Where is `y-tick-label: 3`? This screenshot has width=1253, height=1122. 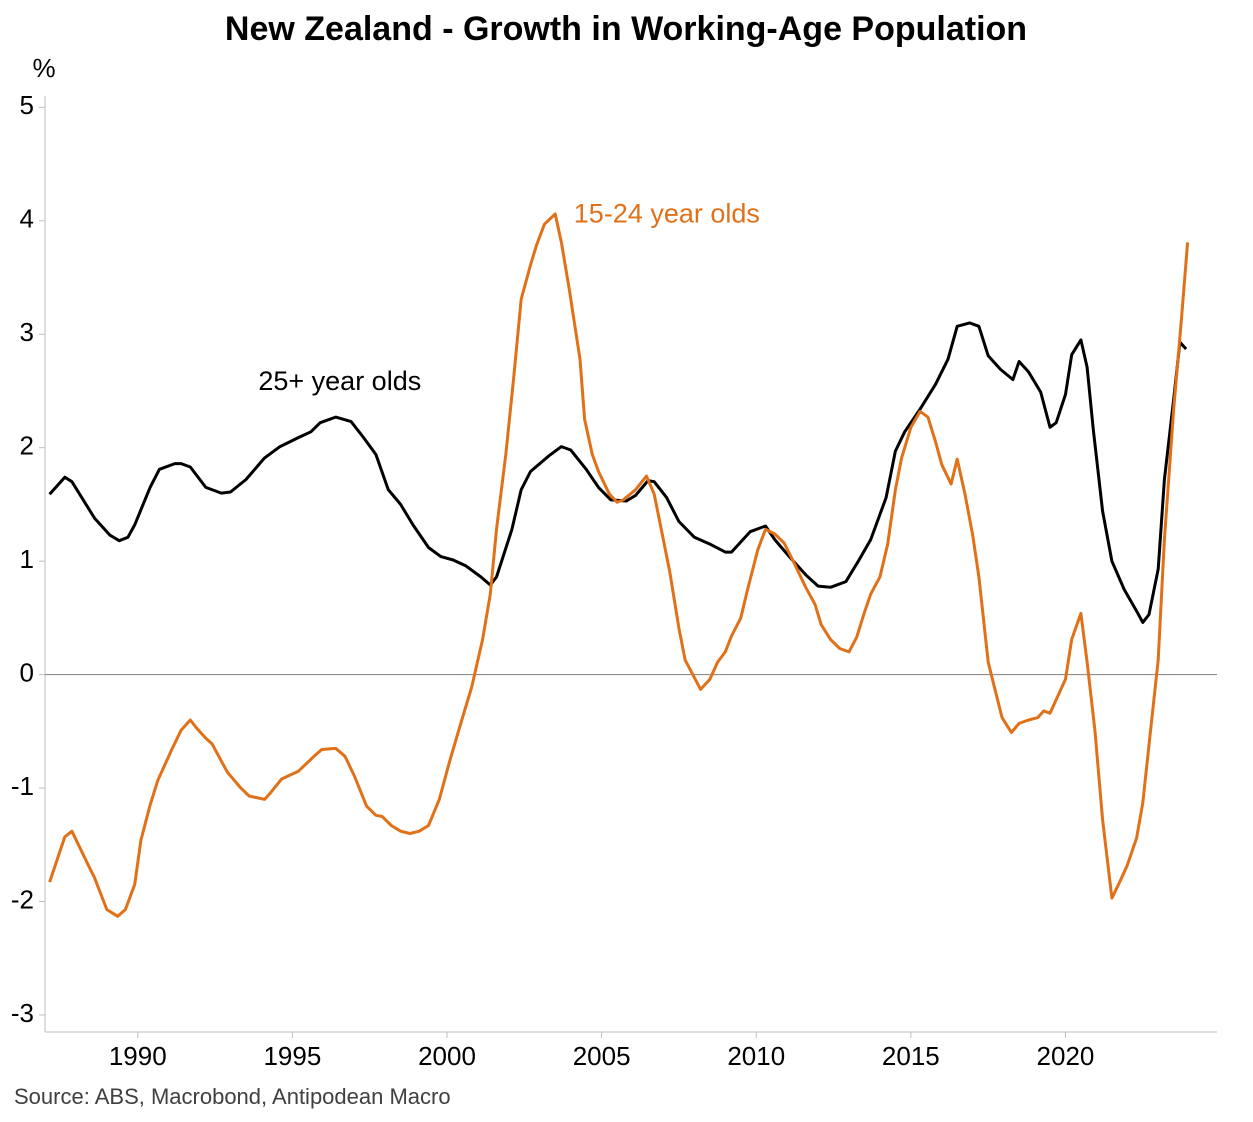 y-tick-label: 3 is located at coordinates (27, 332).